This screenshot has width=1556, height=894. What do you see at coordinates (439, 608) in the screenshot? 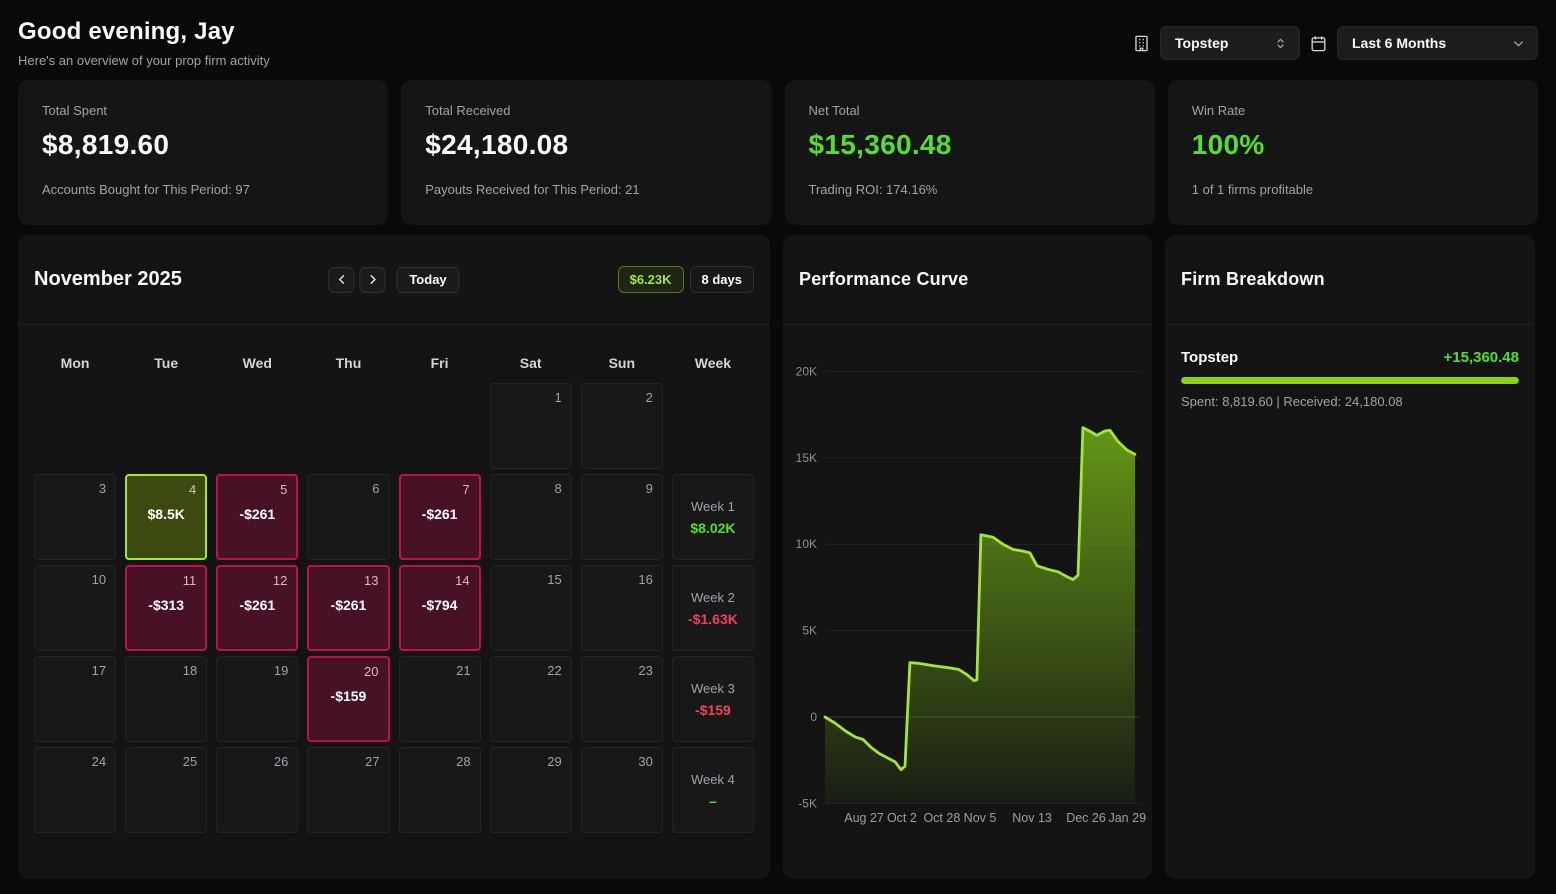
I see `calendar-day-cell: 14 -$794` at bounding box center [439, 608].